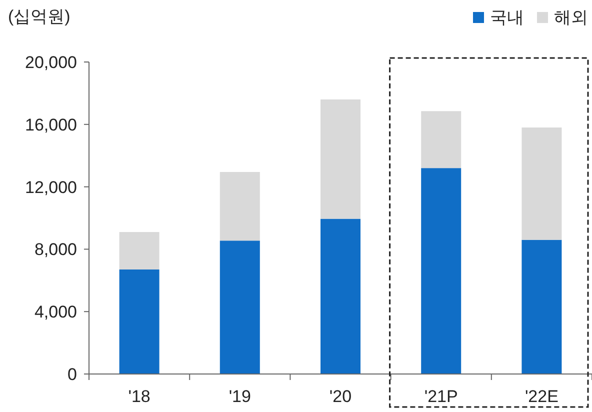 This screenshot has width=592, height=412. I want to click on x-tick-label: '21P, so click(441, 396).